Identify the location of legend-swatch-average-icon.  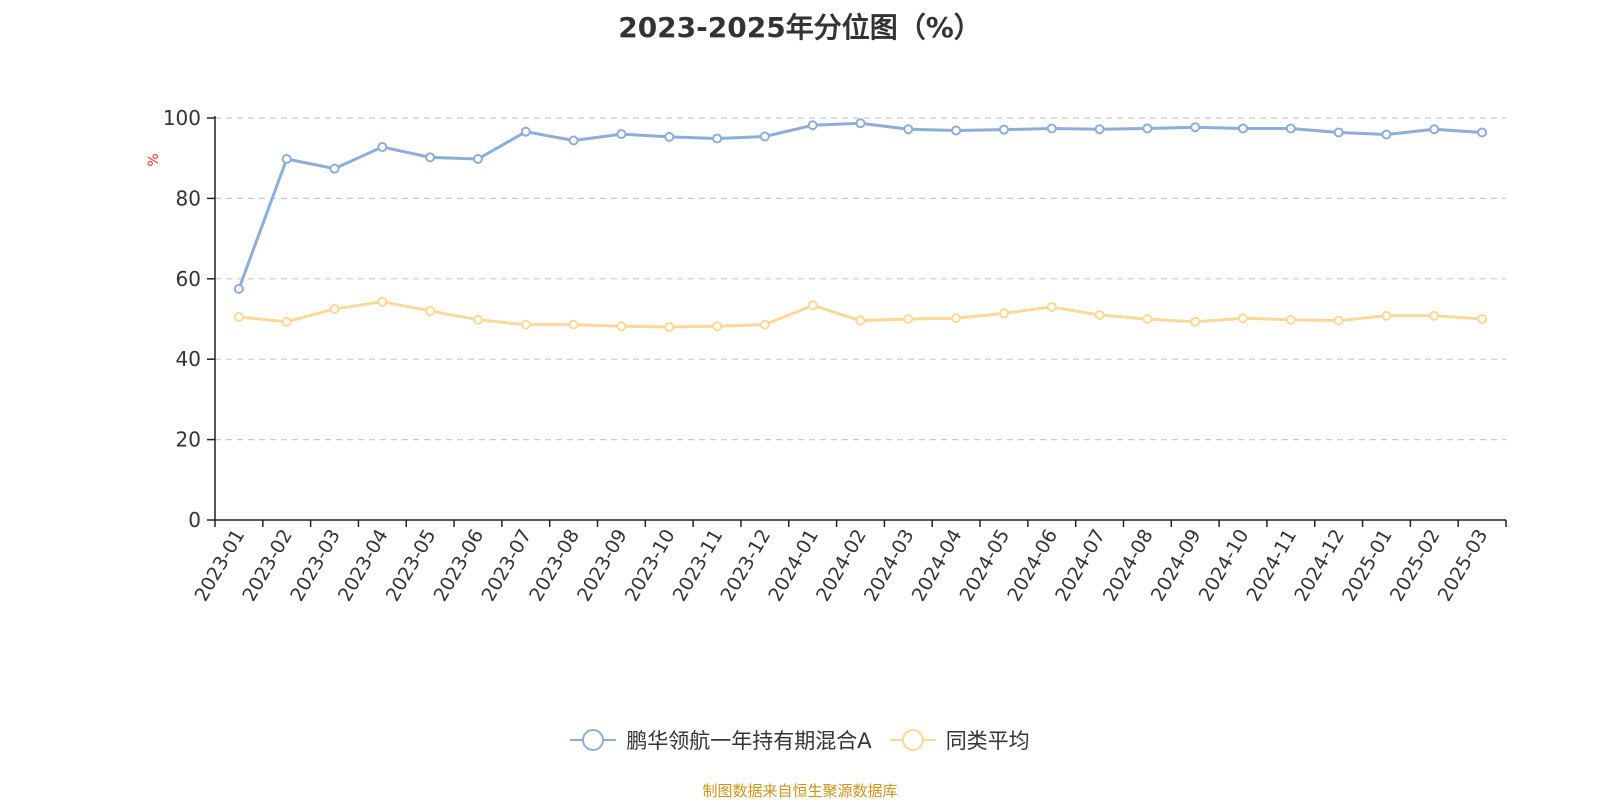
(912, 740).